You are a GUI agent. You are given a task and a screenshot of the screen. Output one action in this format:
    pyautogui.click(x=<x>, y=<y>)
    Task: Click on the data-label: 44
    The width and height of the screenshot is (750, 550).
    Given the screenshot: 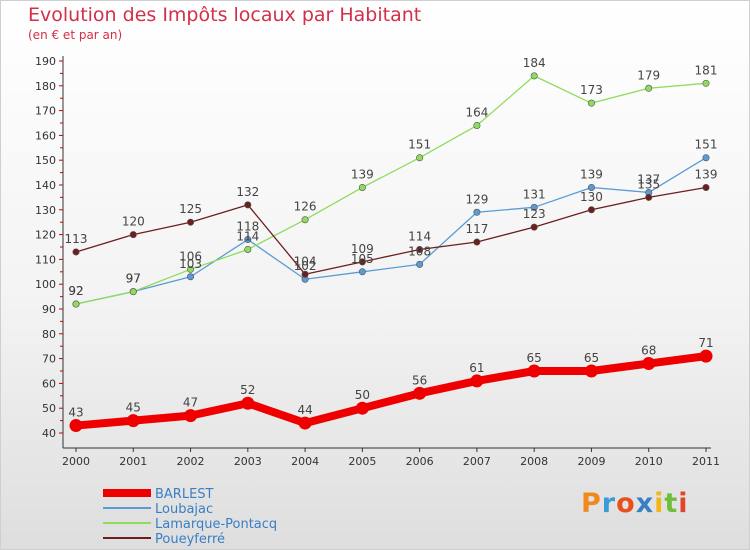 What is the action you would take?
    pyautogui.click(x=304, y=410)
    